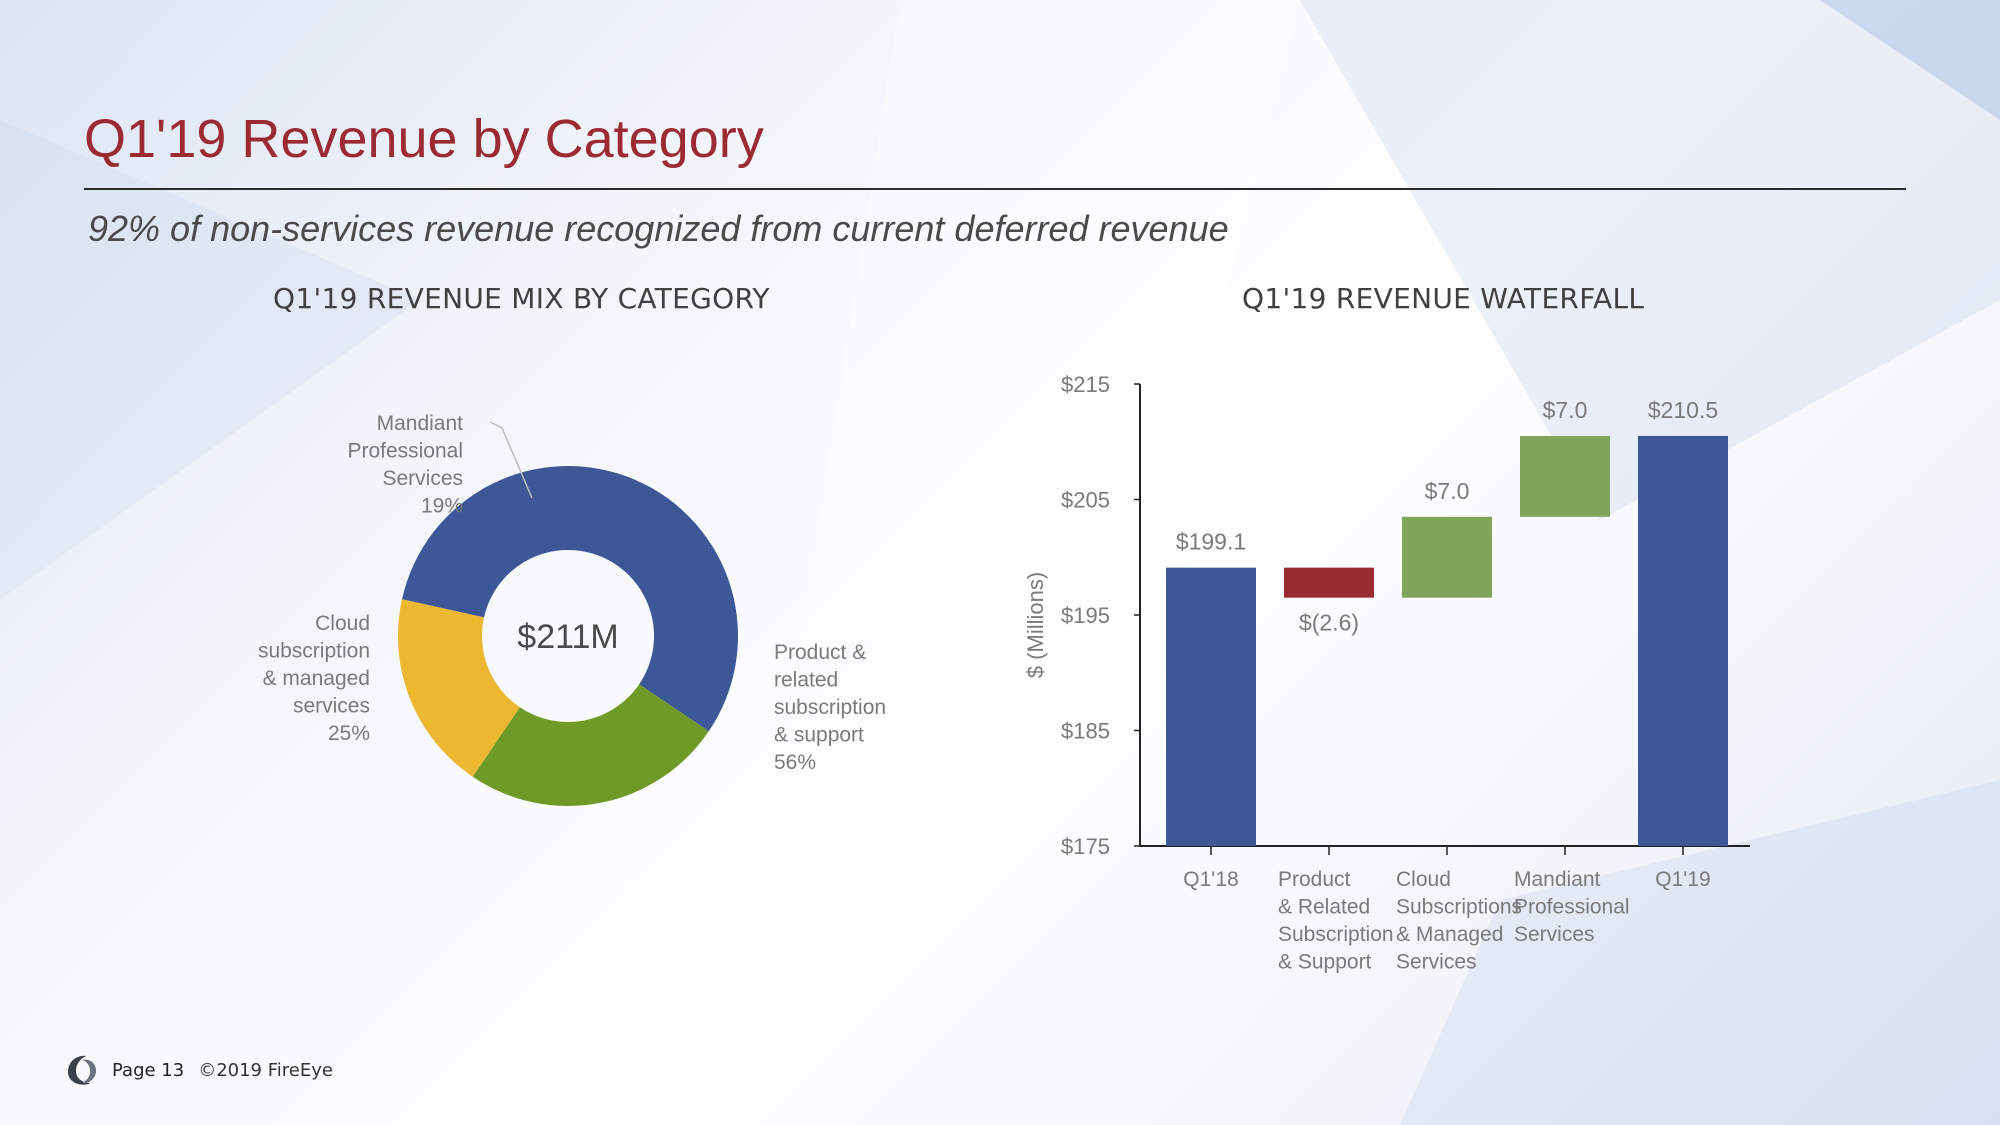 The width and height of the screenshot is (2000, 1125). Describe the element at coordinates (1572, 907) in the screenshot. I see `x-category-label-3: Mandiant Professional Services` at that location.